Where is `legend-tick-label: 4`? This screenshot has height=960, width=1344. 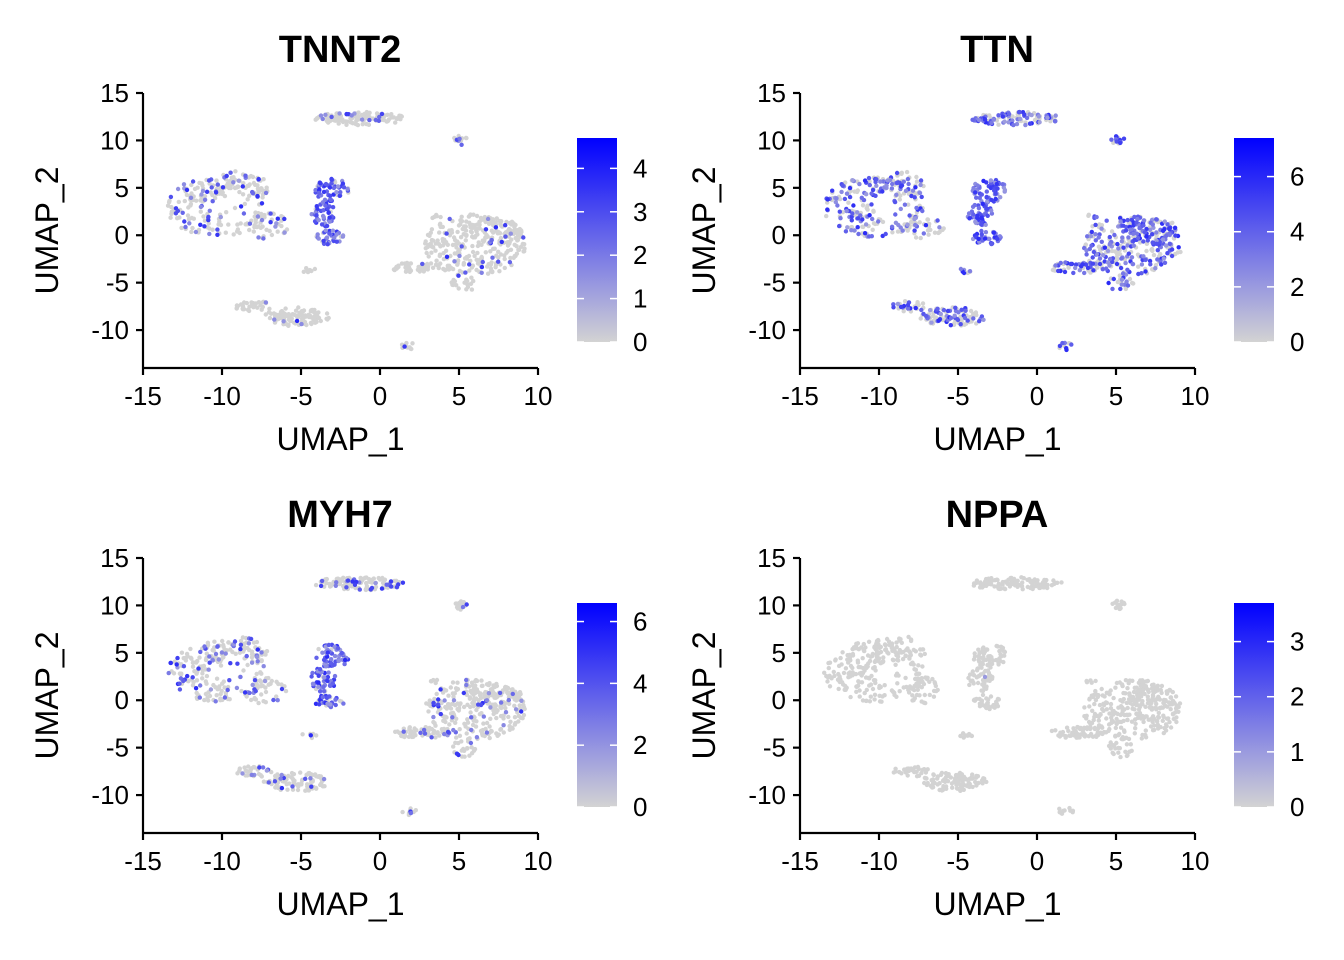
legend-tick-label: 4 is located at coordinates (640, 168).